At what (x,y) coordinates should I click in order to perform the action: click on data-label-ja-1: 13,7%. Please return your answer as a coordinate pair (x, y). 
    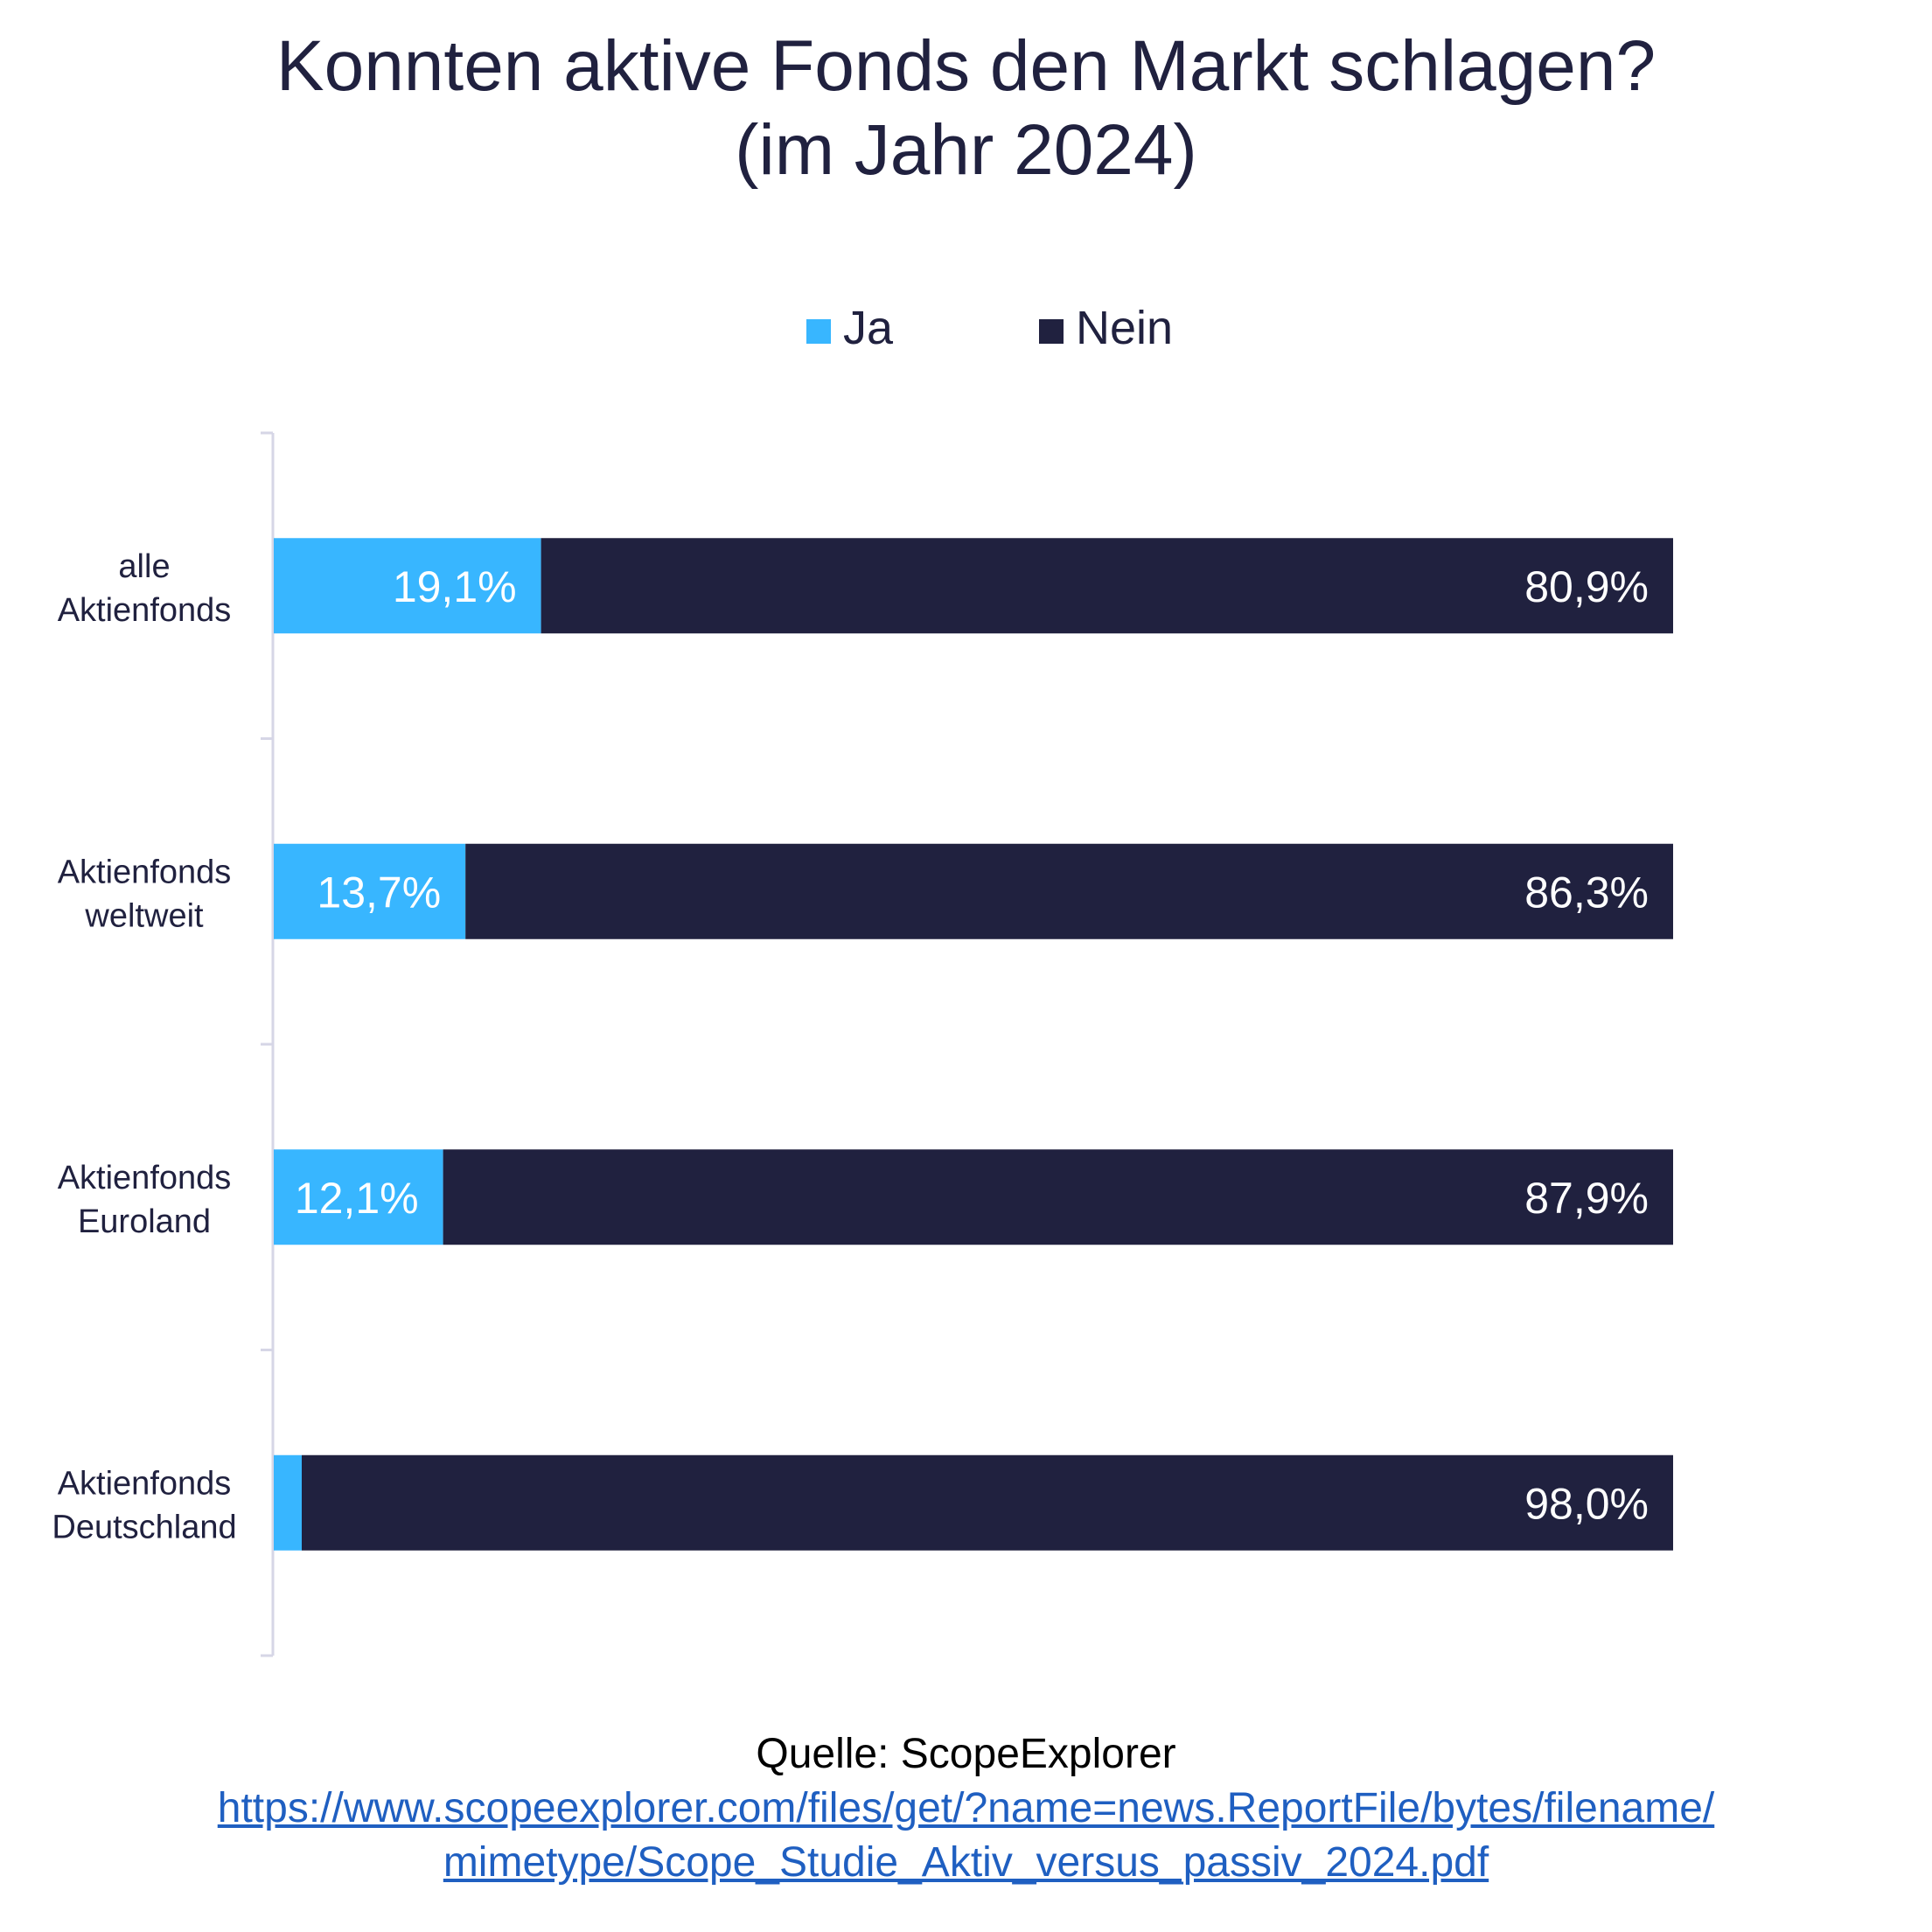
    Looking at the image, I should click on (379, 892).